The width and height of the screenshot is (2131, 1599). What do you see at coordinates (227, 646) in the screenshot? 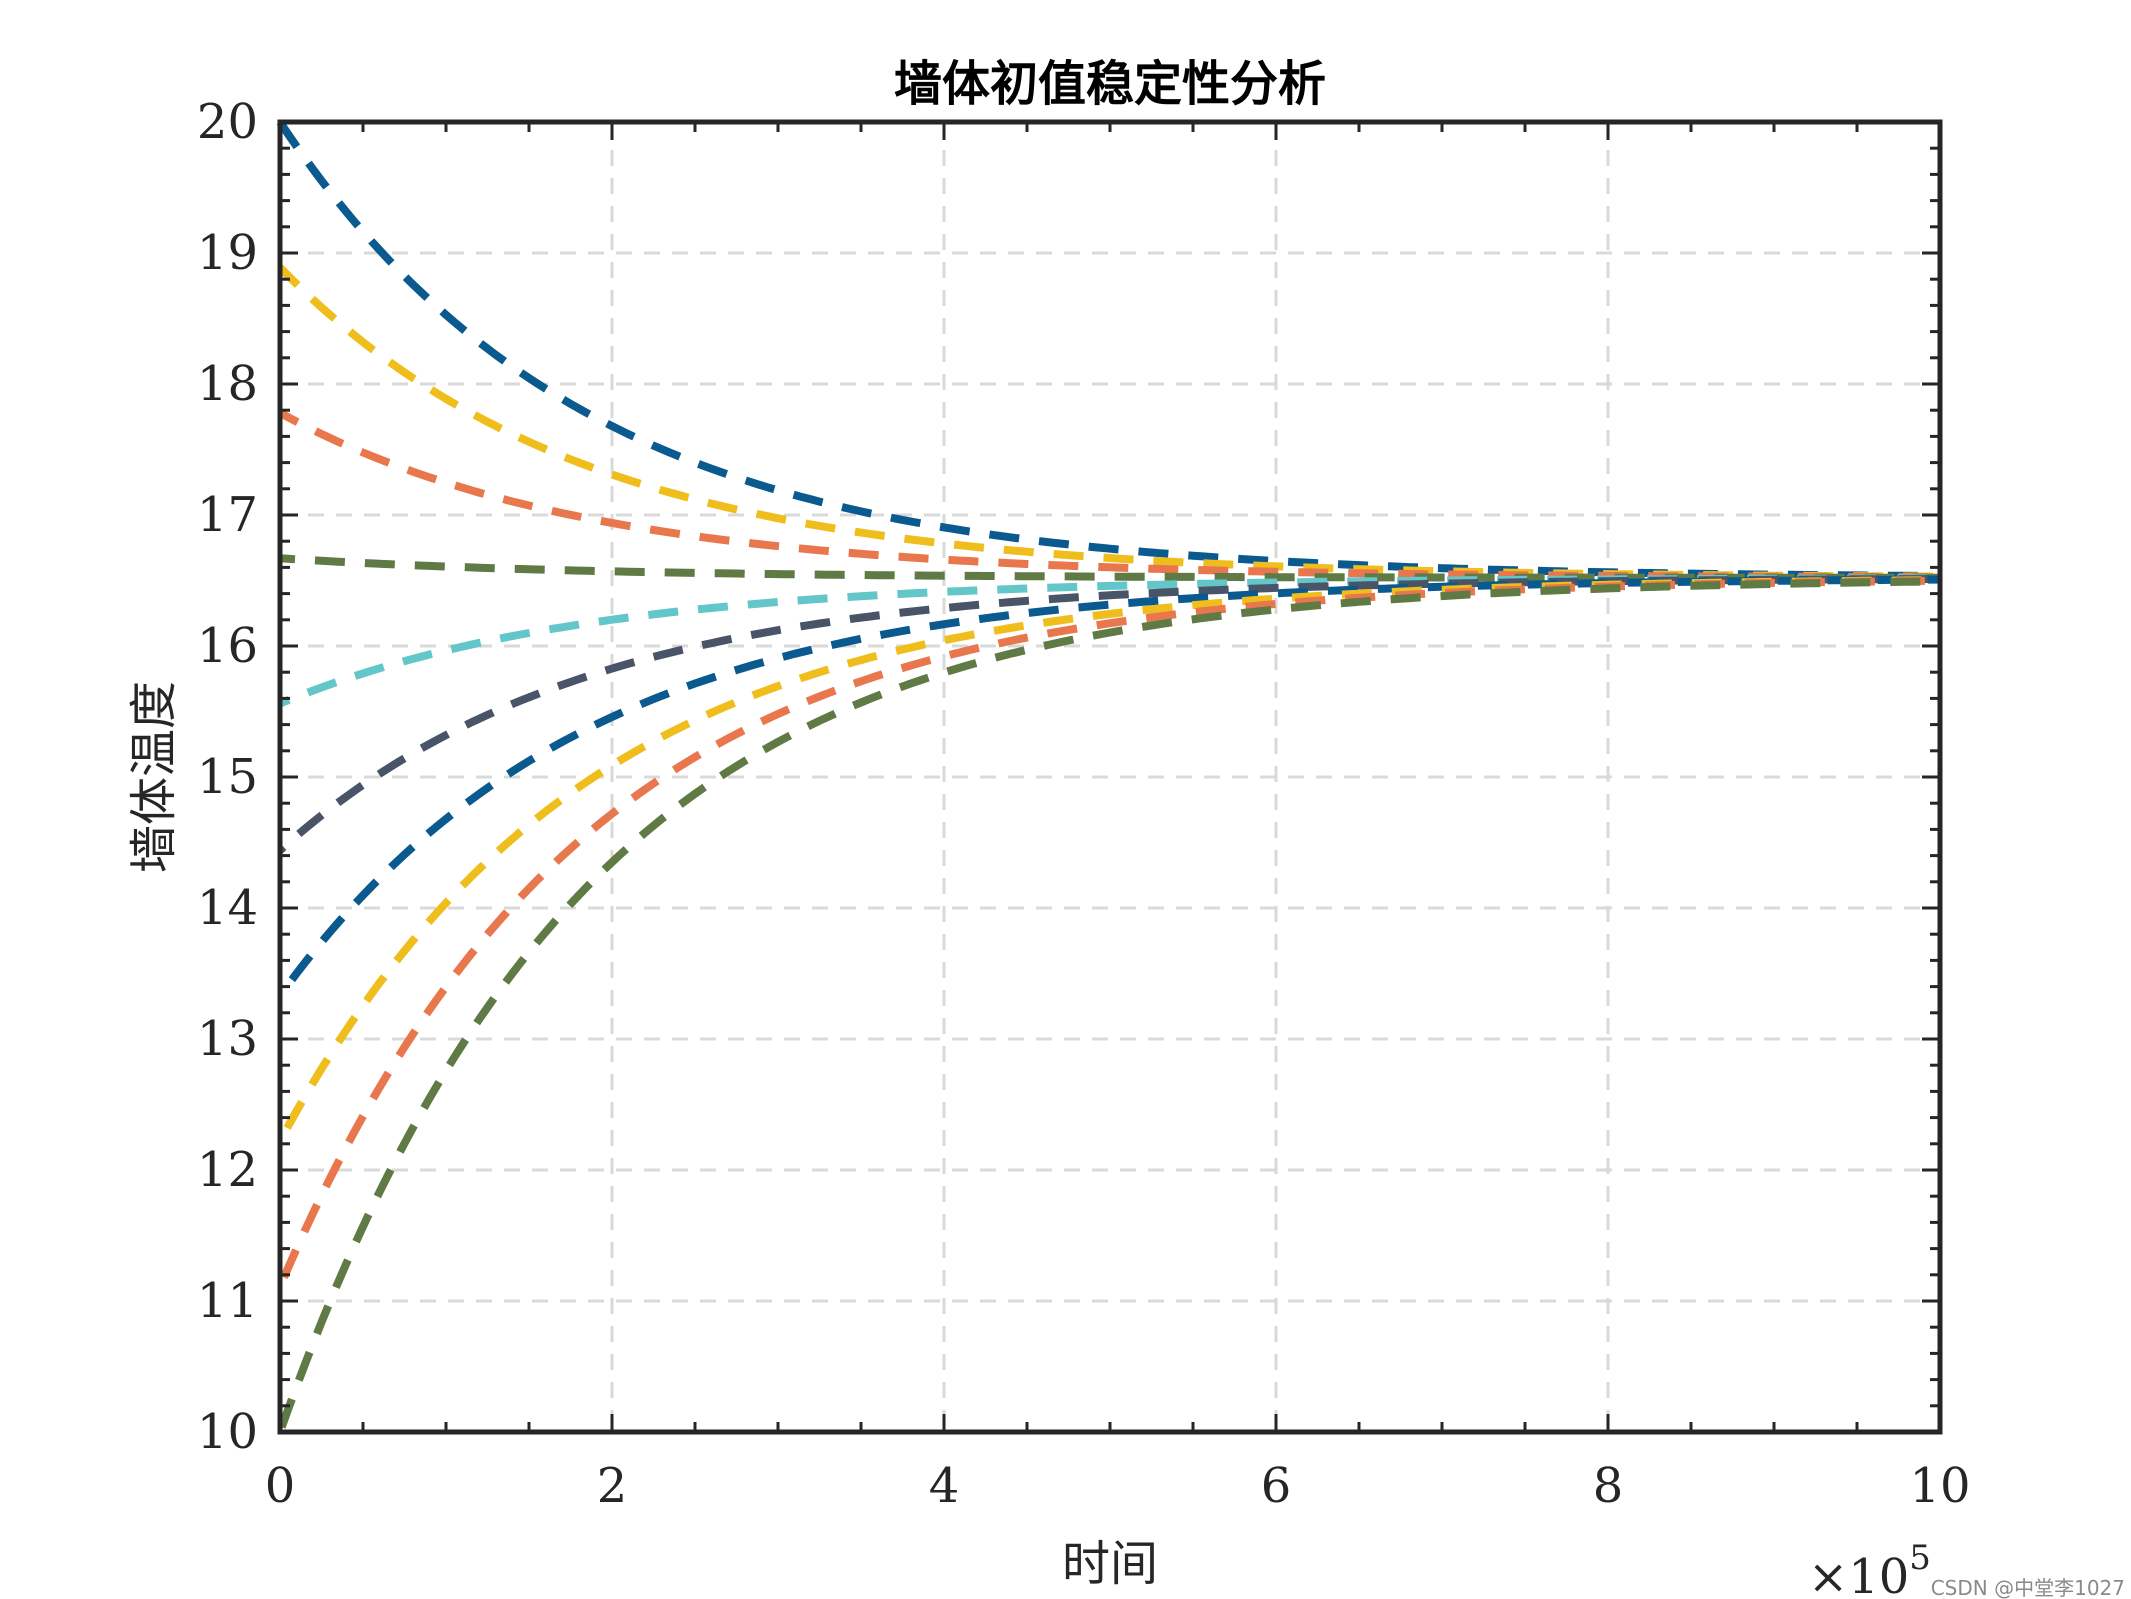
I see `y-tick-label: 16` at bounding box center [227, 646].